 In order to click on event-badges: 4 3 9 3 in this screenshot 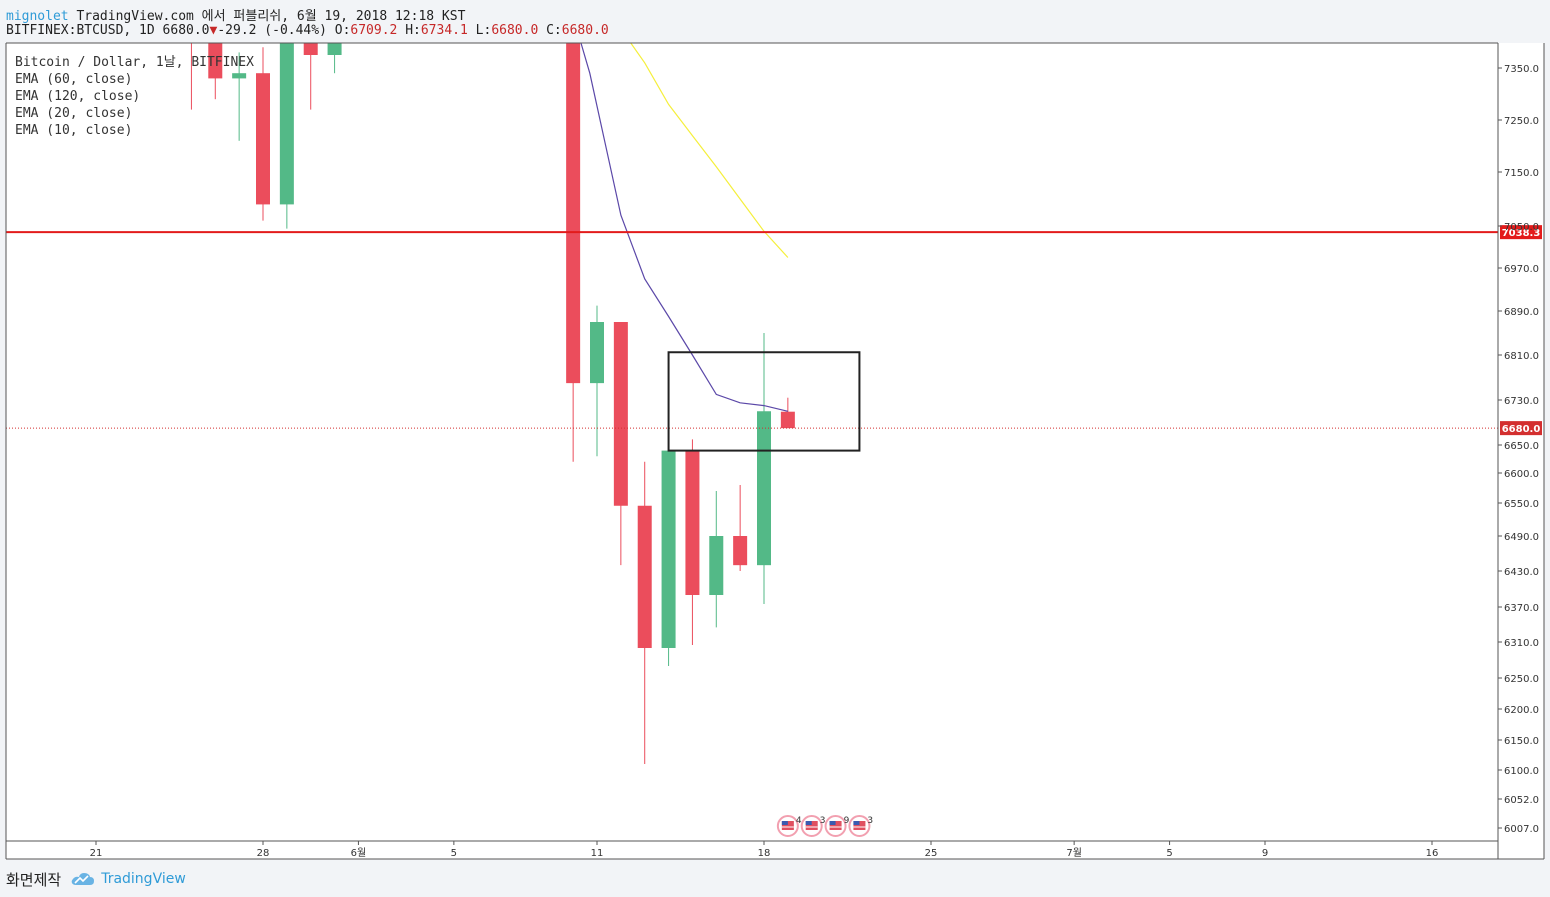, I will do `click(824, 826)`.